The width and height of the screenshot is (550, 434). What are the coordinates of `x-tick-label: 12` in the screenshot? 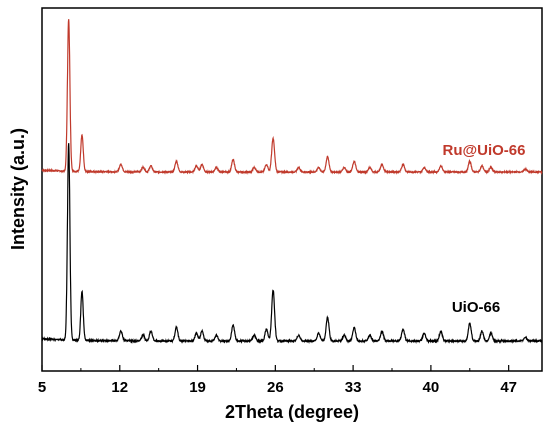 It's located at (119, 387).